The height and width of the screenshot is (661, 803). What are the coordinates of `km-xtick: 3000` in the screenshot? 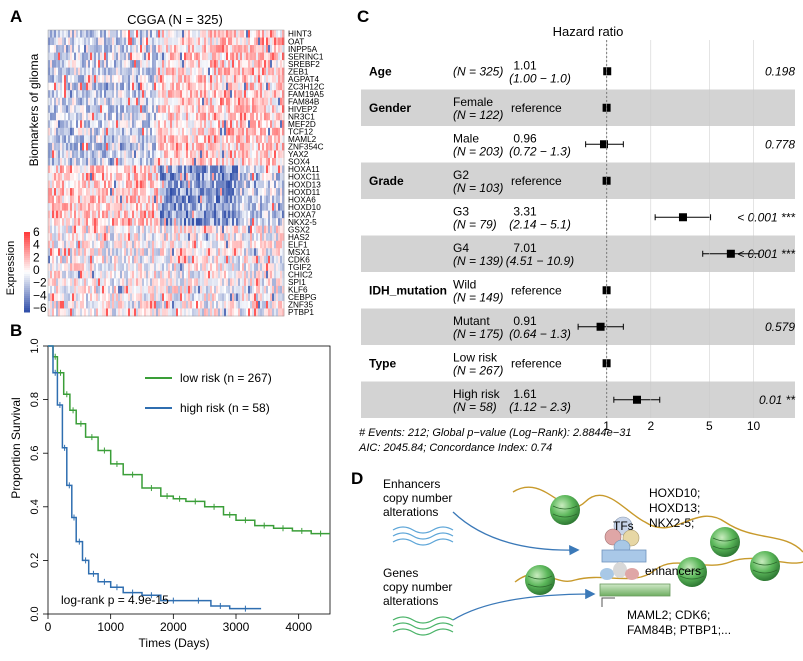 It's located at (236, 627).